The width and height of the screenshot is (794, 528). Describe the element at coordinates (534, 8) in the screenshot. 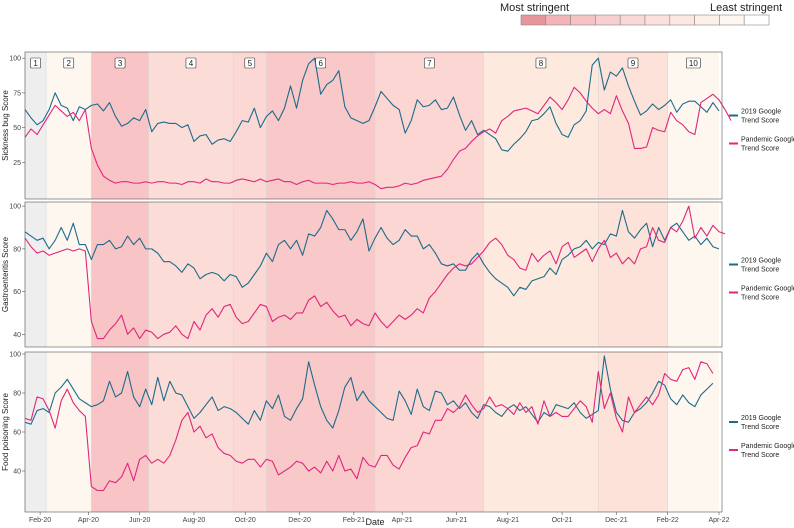

I see `legend-most-stringent: Most stringent` at that location.